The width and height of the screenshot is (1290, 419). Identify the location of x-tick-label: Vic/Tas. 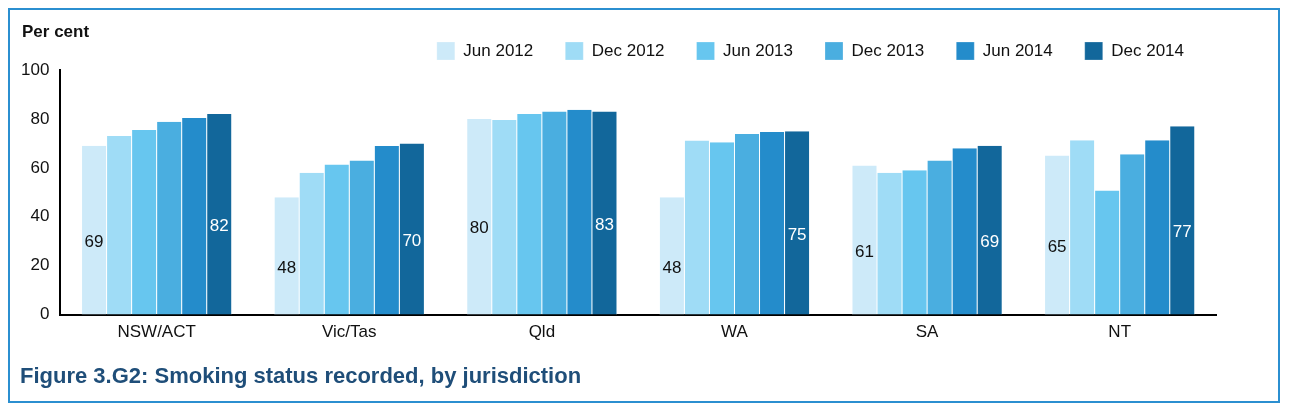
(349, 332).